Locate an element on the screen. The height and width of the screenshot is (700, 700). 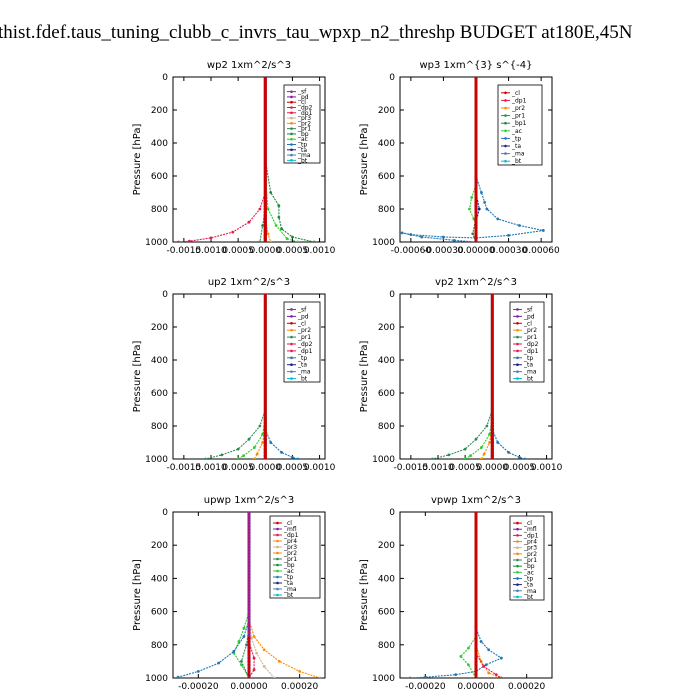
legend: _sf_pd_cl_pr2_pr1_dp2_dp1_tp_ta_ma_bt is located at coordinates (302, 342).